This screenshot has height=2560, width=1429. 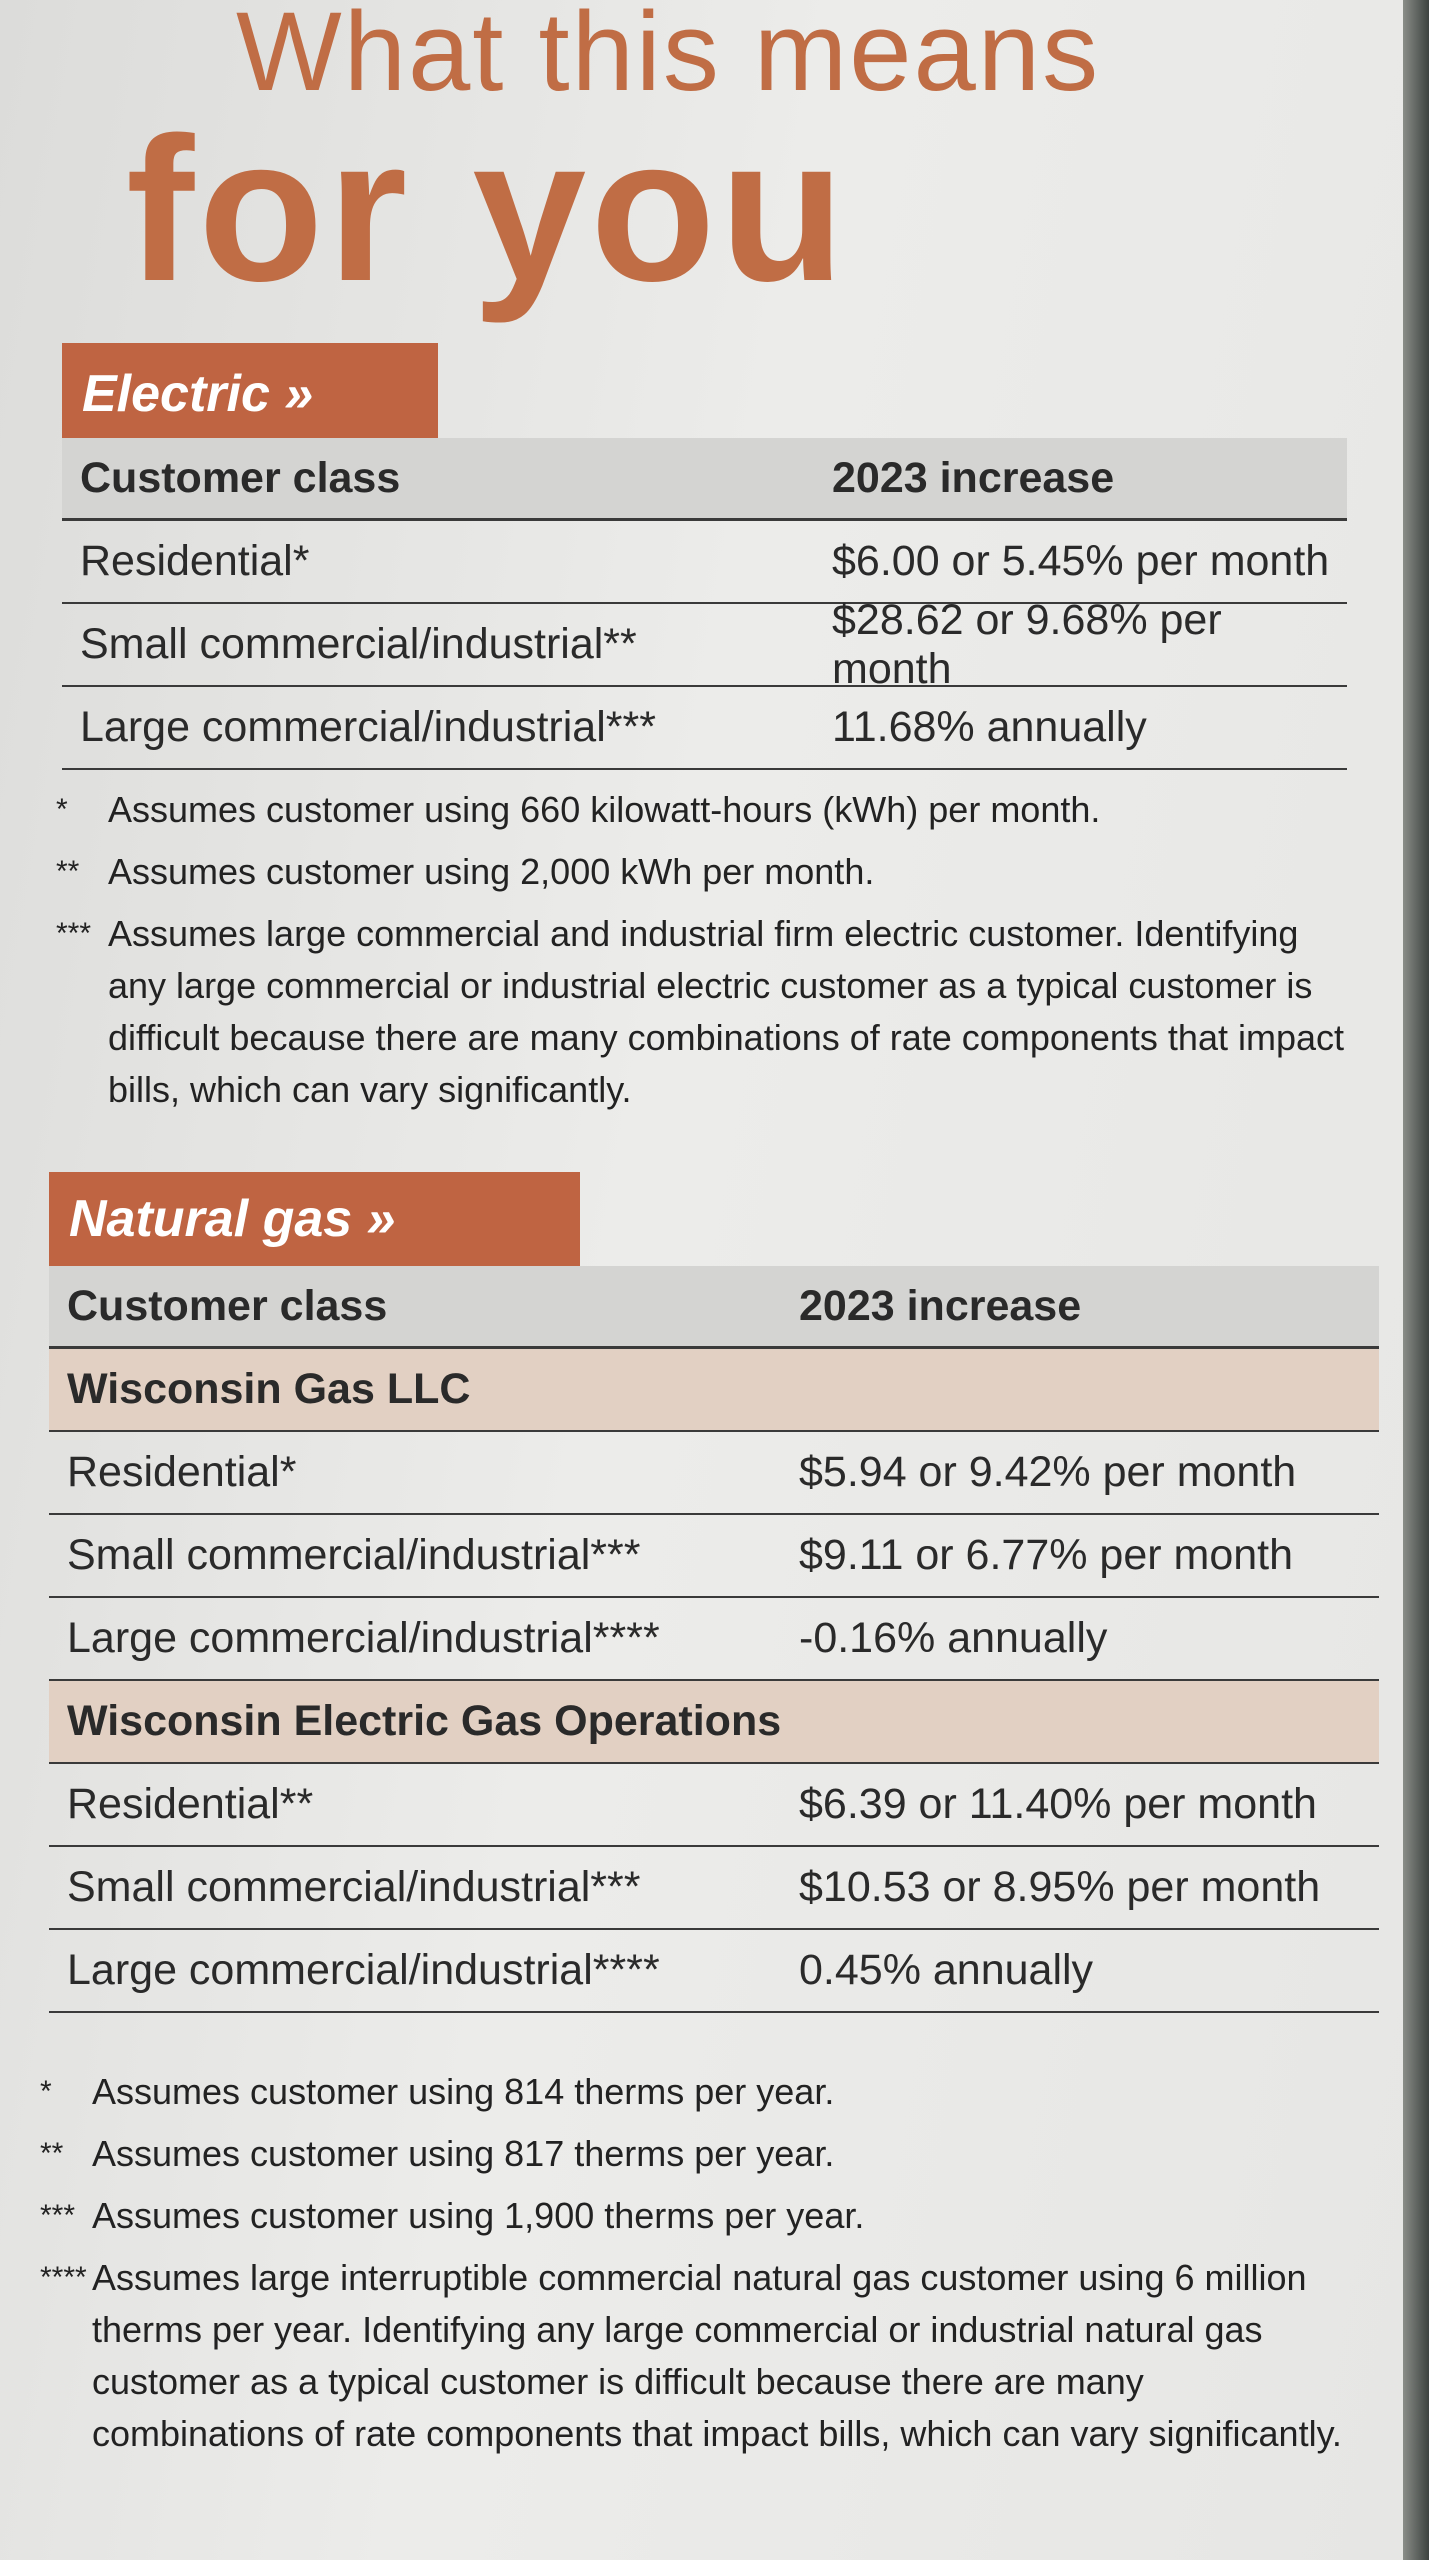 I want to click on table-row: Residential* $6.00 or 5.45% per month, so click(x=704, y=562).